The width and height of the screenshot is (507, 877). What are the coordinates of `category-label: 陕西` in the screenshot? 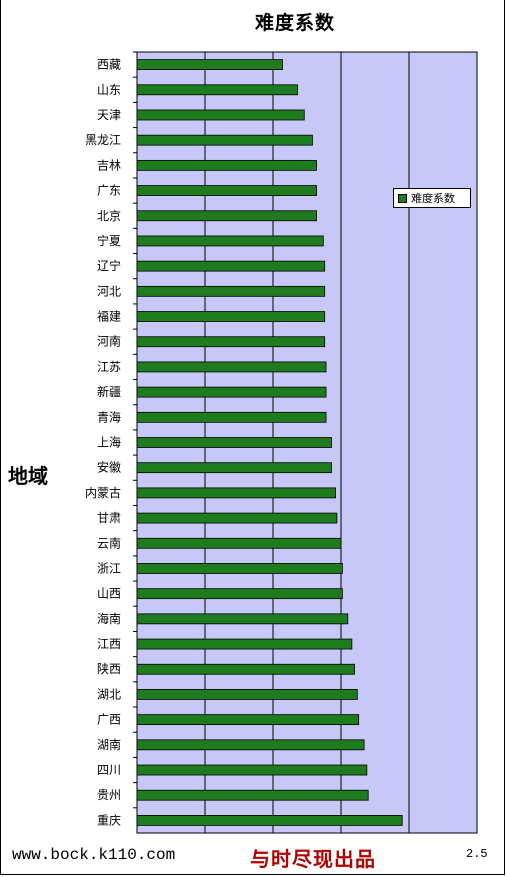 It's located at (109, 668).